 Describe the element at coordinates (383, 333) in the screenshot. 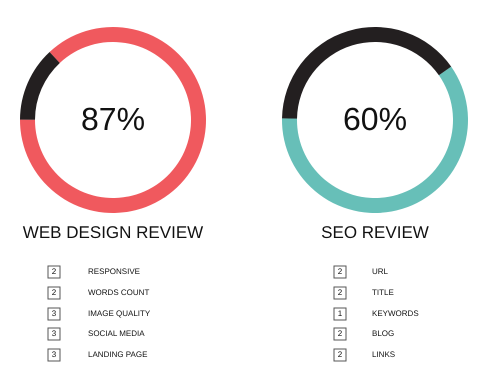

I see `text: BLOG` at that location.